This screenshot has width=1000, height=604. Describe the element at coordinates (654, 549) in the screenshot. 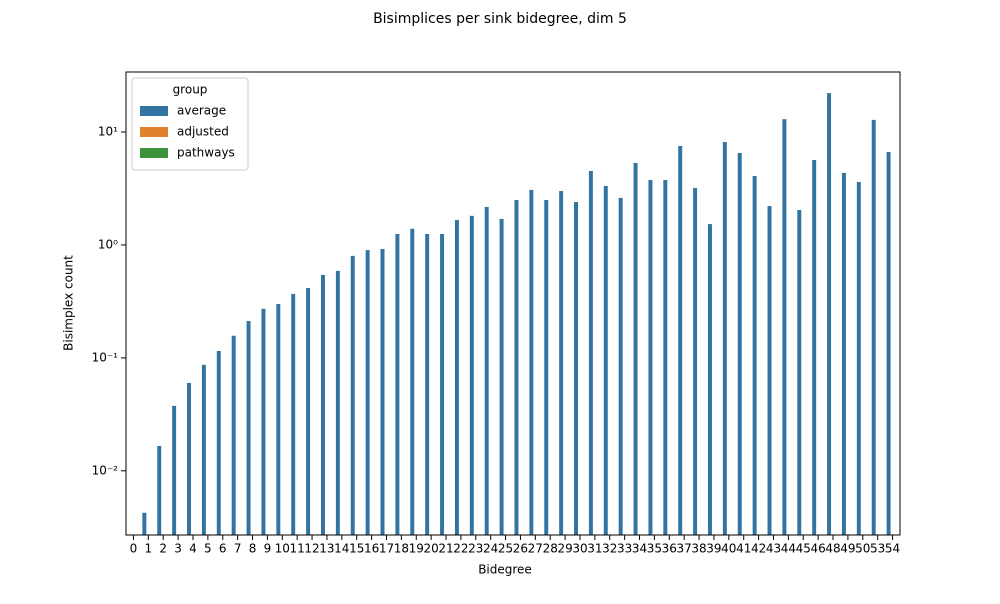

I see `x-tick-label: 35` at that location.